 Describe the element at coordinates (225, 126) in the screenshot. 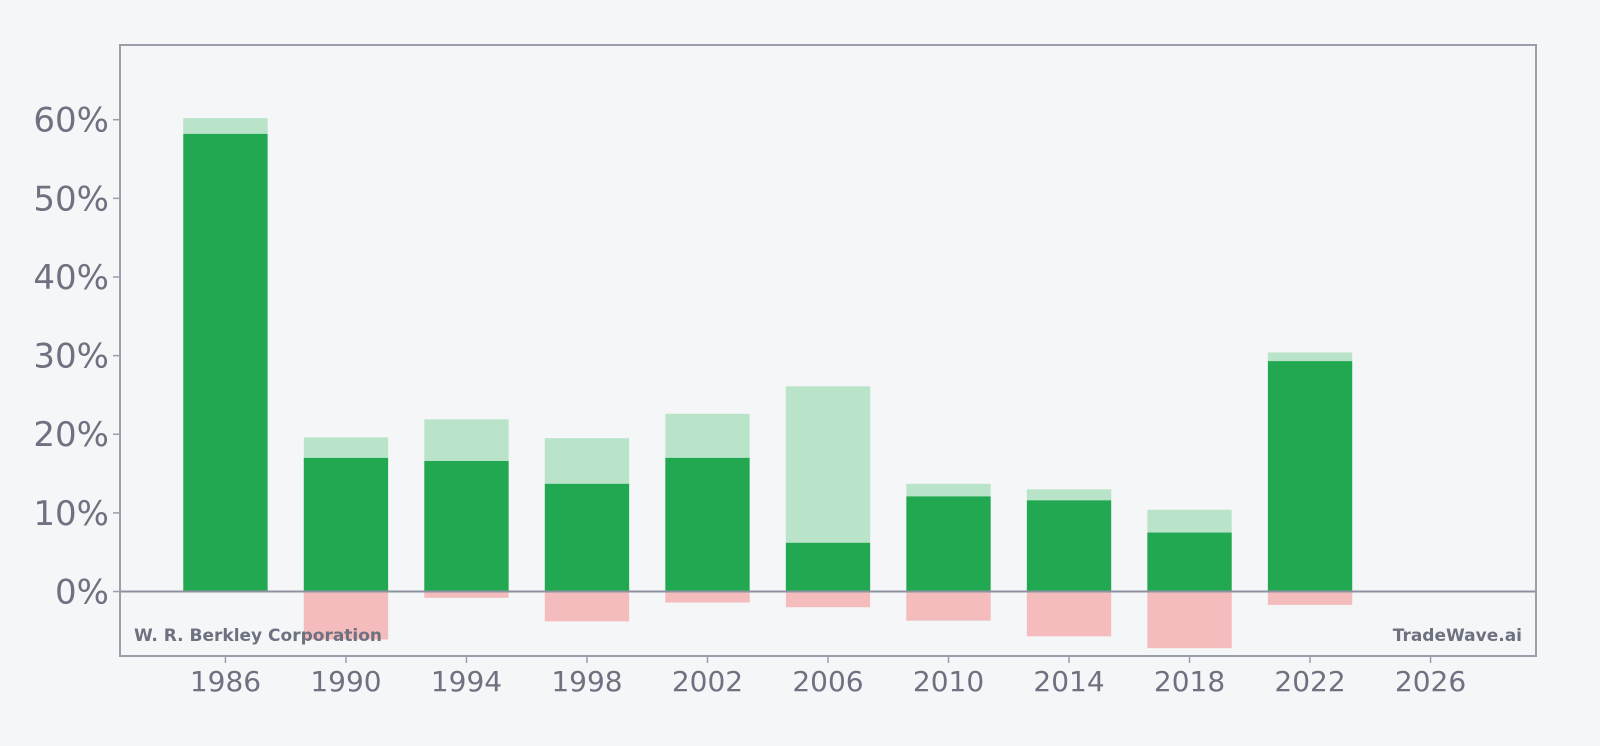

I see `bar-light-1986` at that location.